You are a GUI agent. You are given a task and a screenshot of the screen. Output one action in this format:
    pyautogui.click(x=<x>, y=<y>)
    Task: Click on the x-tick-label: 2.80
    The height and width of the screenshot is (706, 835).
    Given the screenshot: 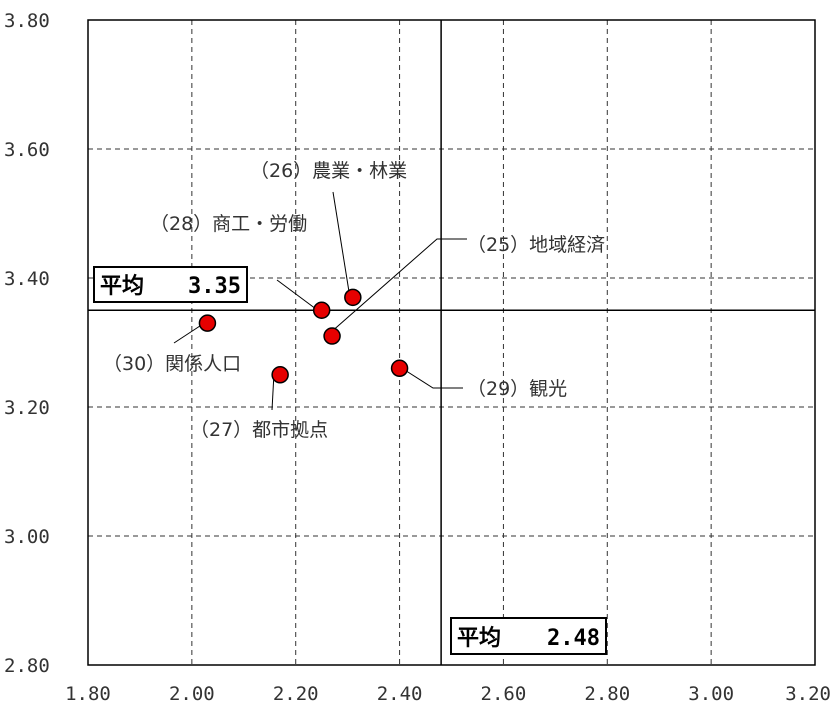 What is the action you would take?
    pyautogui.click(x=607, y=694)
    